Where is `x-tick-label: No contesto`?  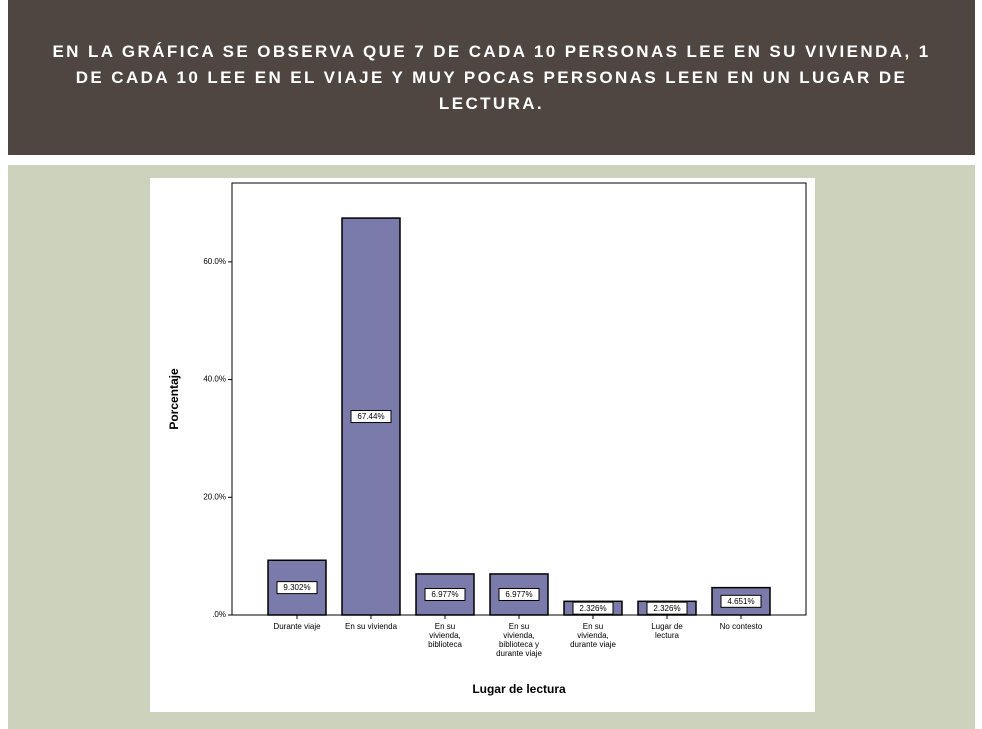 x-tick-label: No contesto is located at coordinates (741, 626).